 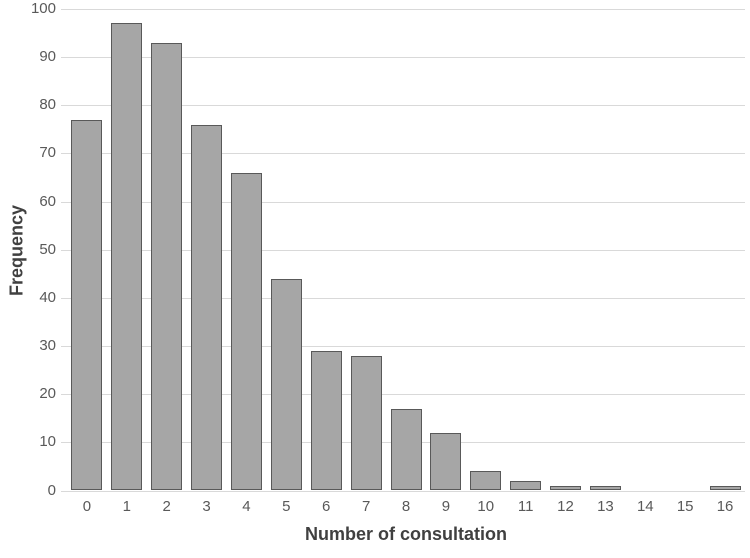 What do you see at coordinates (47, 105) in the screenshot?
I see `y-tick-label: 80` at bounding box center [47, 105].